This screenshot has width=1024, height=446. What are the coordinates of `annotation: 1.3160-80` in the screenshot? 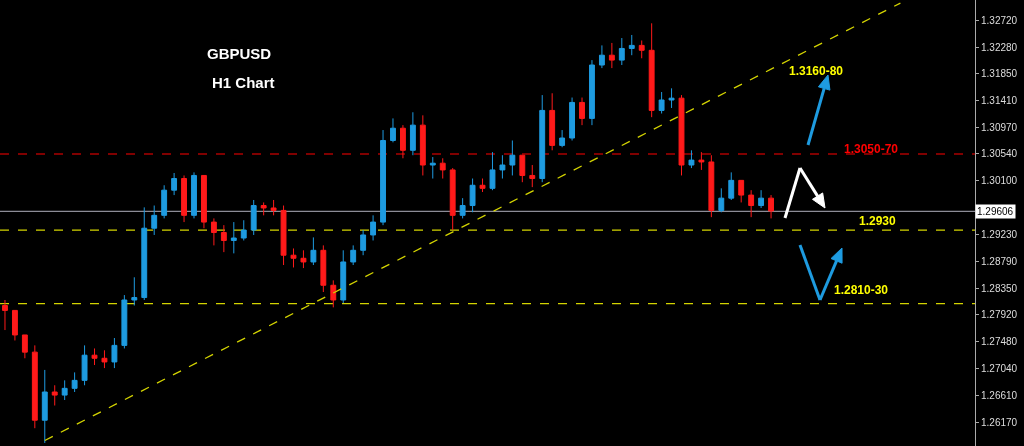 It's located at (816, 71).